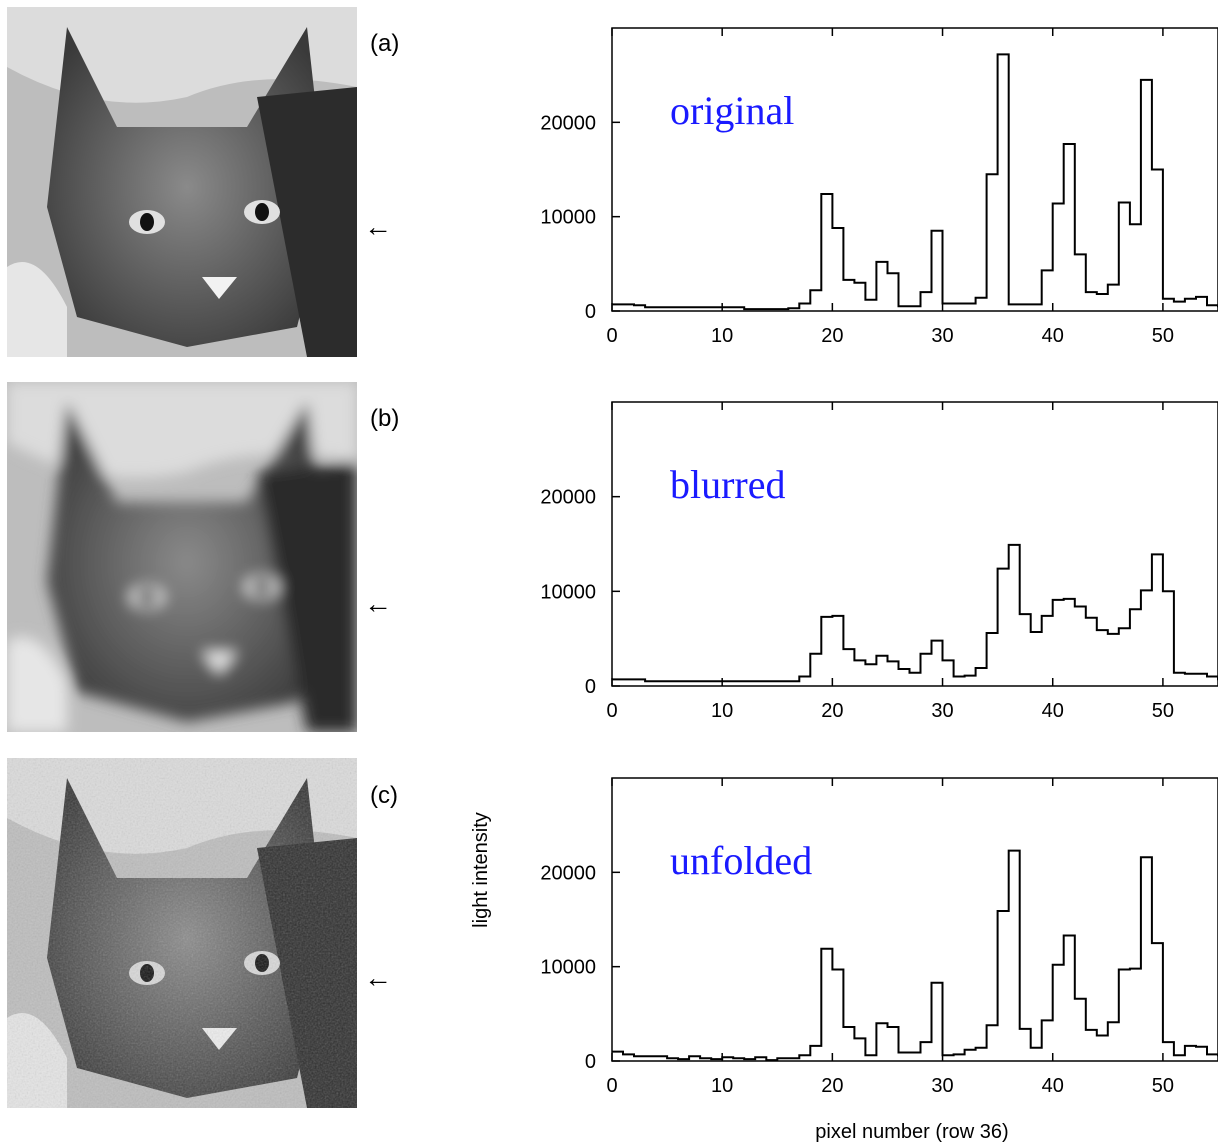 The width and height of the screenshot is (1218, 1147). I want to click on panel-label-c: (c), so click(384, 795).